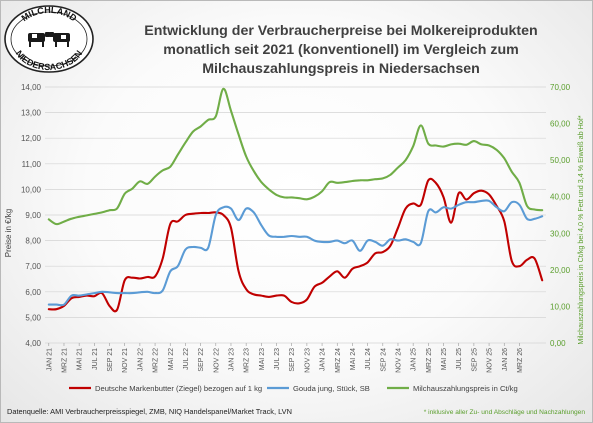 This screenshot has height=423, width=593. What do you see at coordinates (560, 233) in the screenshot?
I see `y-tick-right-label: 30,00` at bounding box center [560, 233].